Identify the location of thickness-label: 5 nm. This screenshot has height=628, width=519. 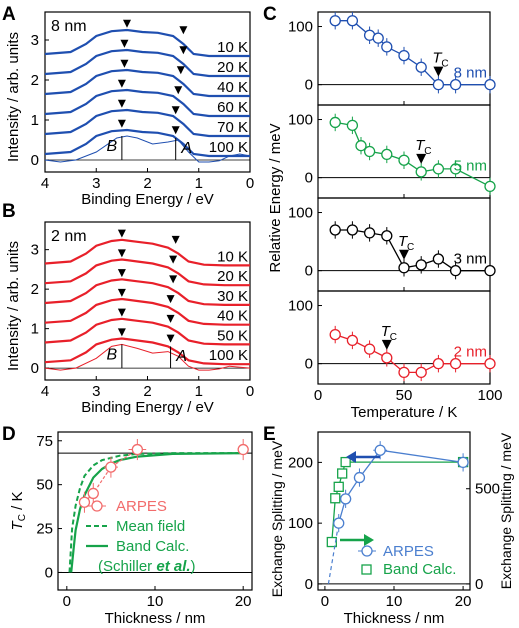
(470, 166).